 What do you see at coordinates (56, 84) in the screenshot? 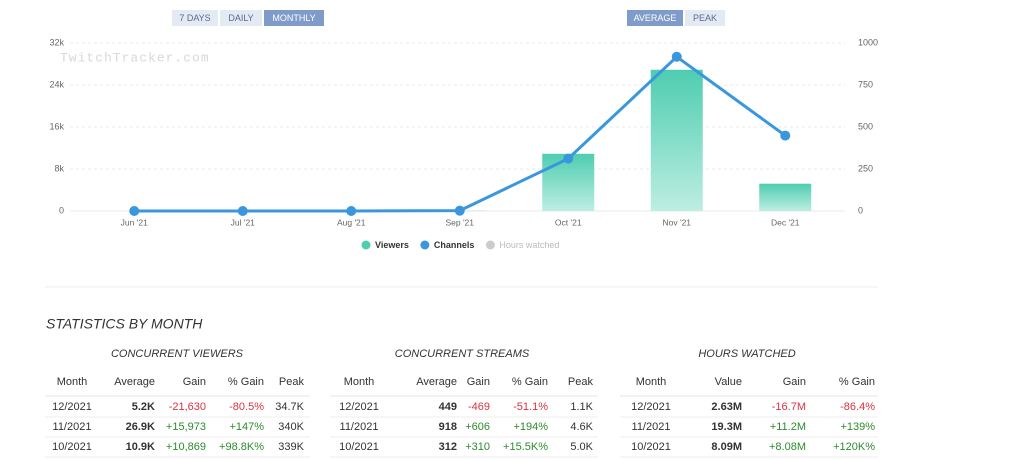
I see `y-tick-label: 24k` at bounding box center [56, 84].